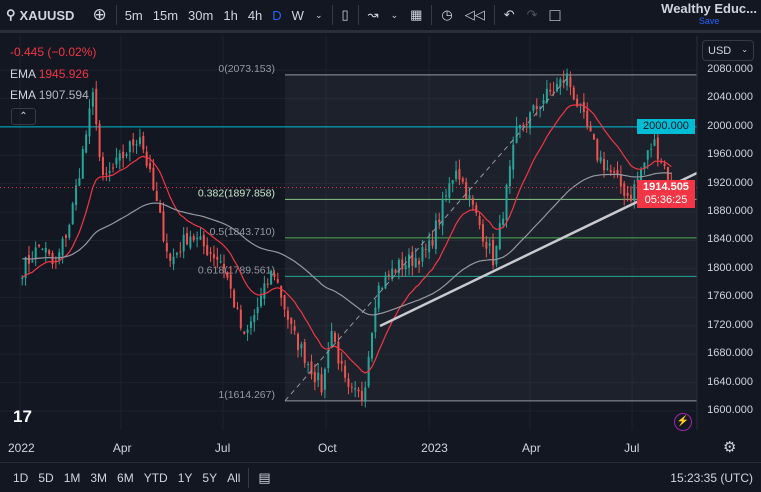  I want to click on interval-4h: 4h, so click(255, 15).